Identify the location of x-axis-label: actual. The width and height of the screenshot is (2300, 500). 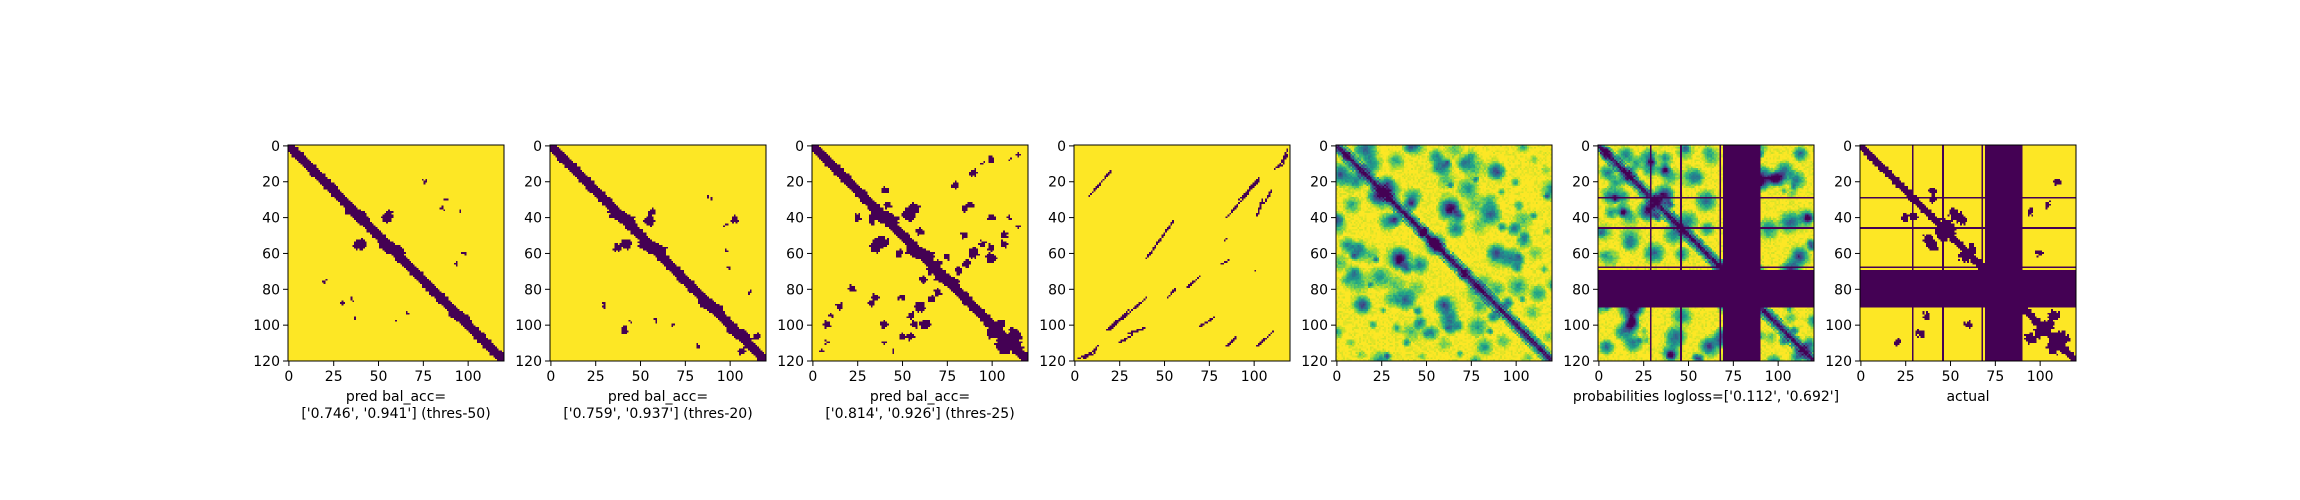
(1967, 397).